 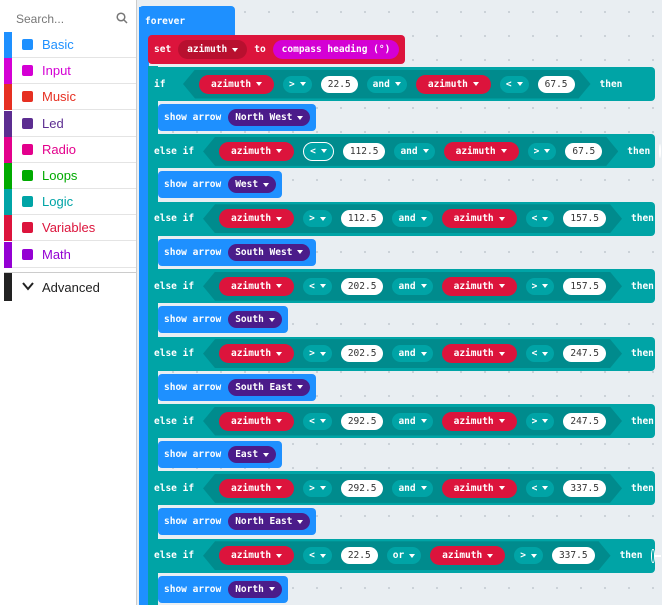 I want to click on variable-dropdown: azimuth, so click(x=213, y=49).